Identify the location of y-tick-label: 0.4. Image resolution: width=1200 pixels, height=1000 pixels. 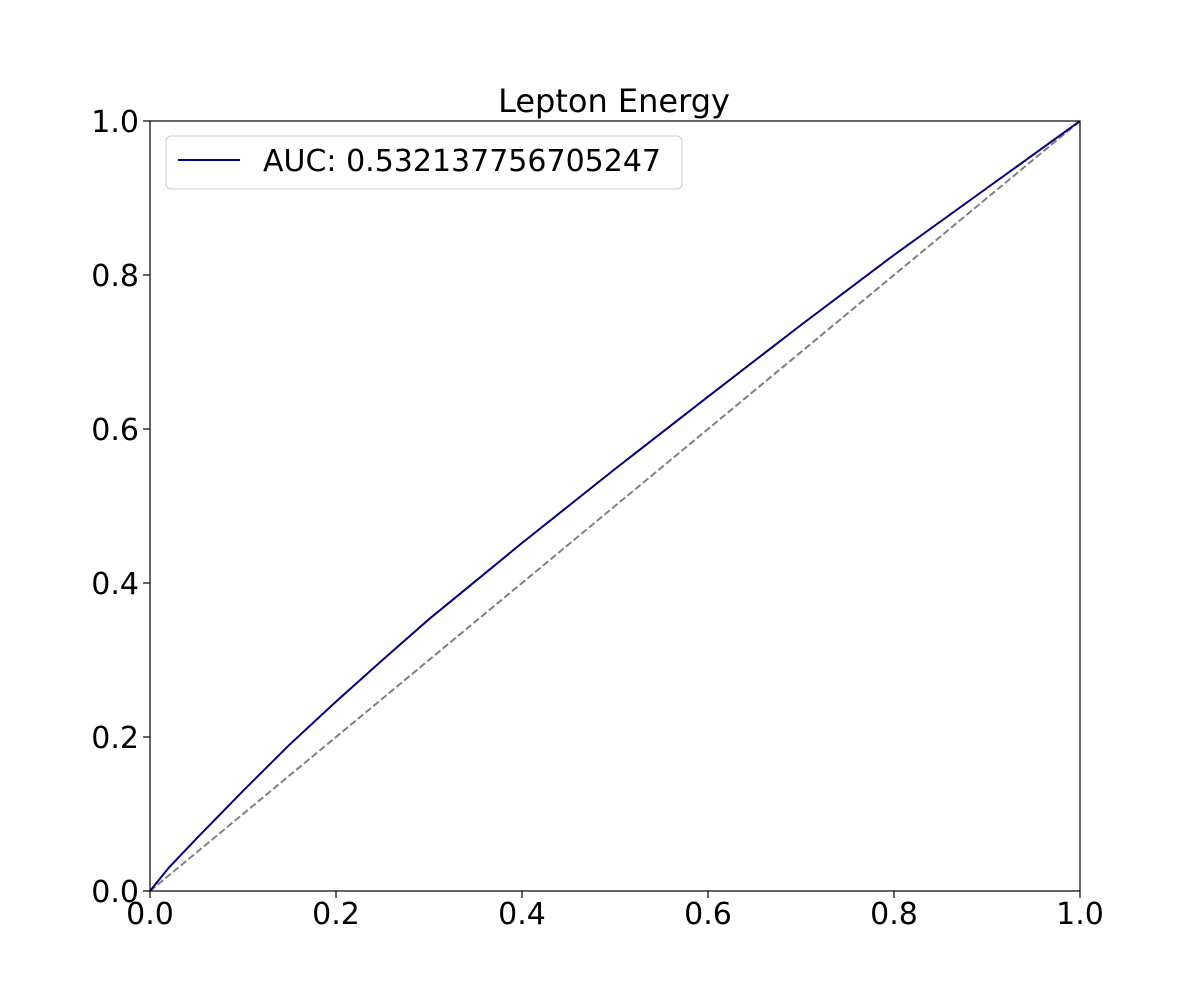
(115, 584).